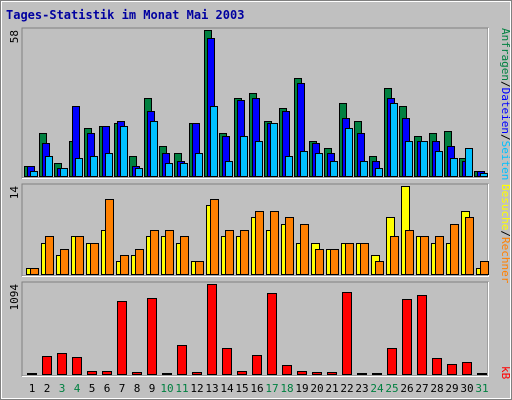  I want to click on x-tick-label: 10, so click(166, 388).